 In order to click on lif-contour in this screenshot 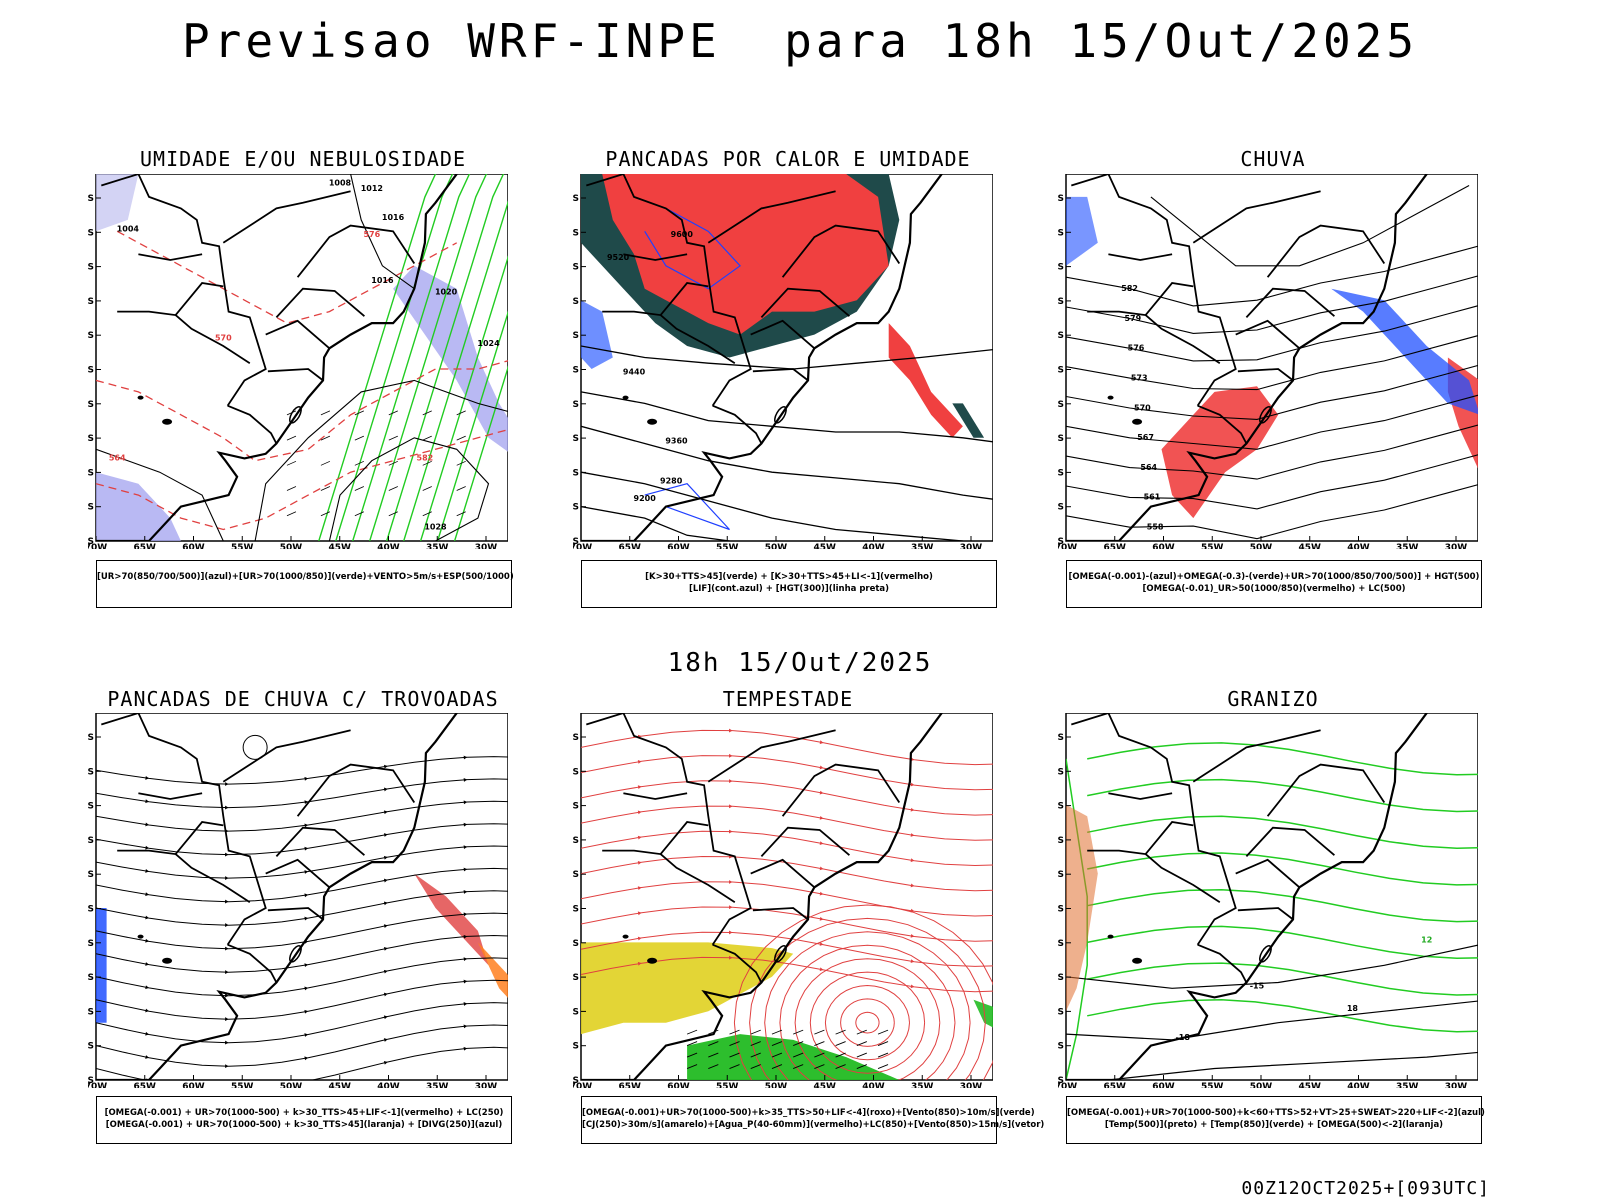, I will do `click(687, 507)`.